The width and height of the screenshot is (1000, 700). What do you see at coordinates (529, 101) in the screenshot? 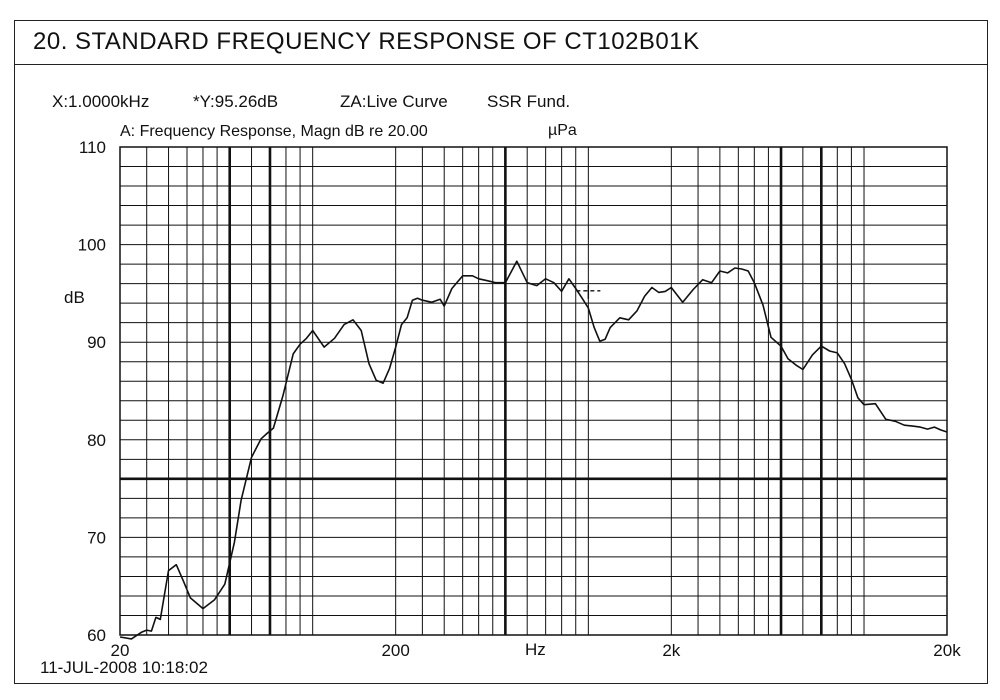
I see `ssr-readout: SSR Fund.` at bounding box center [529, 101].